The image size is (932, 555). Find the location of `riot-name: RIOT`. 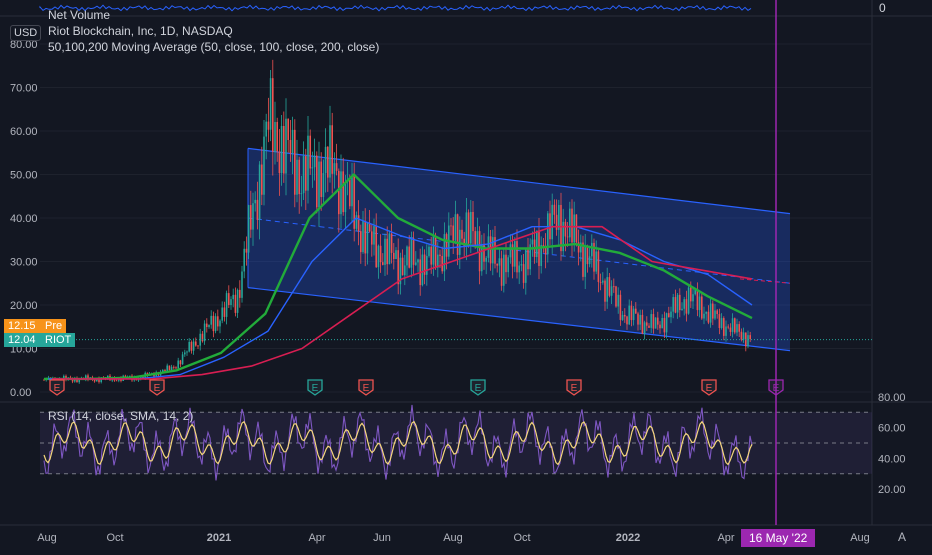

riot-name: RIOT is located at coordinates (58, 340).